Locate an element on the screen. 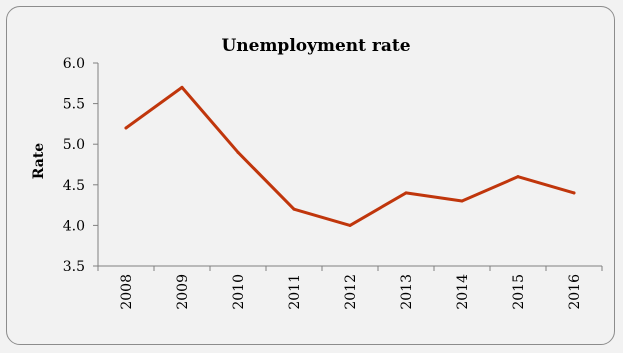  y-tick-label: 6.0 is located at coordinates (74, 64).